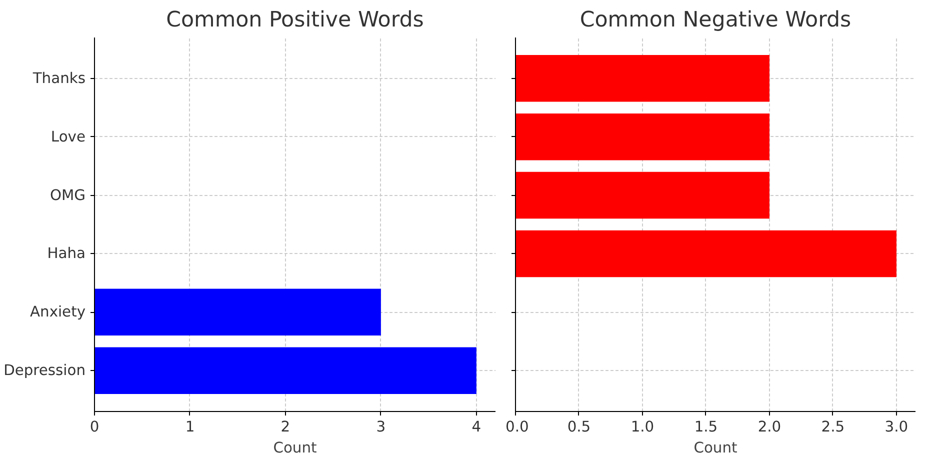 This screenshot has height=459, width=927. What do you see at coordinates (517, 427) in the screenshot?
I see `x-tick-label: 0.0` at bounding box center [517, 427].